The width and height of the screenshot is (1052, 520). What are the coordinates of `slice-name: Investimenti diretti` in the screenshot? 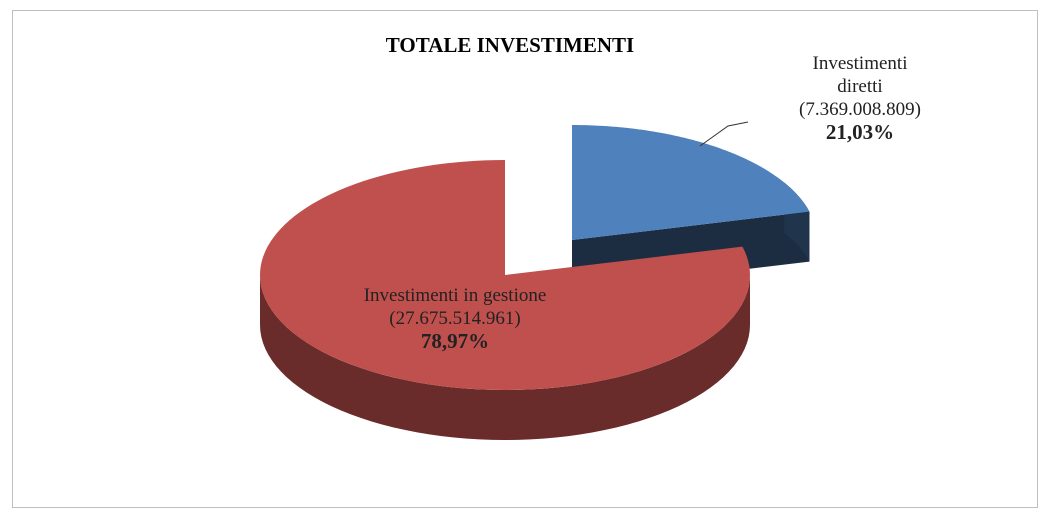 It's located at (860, 75).